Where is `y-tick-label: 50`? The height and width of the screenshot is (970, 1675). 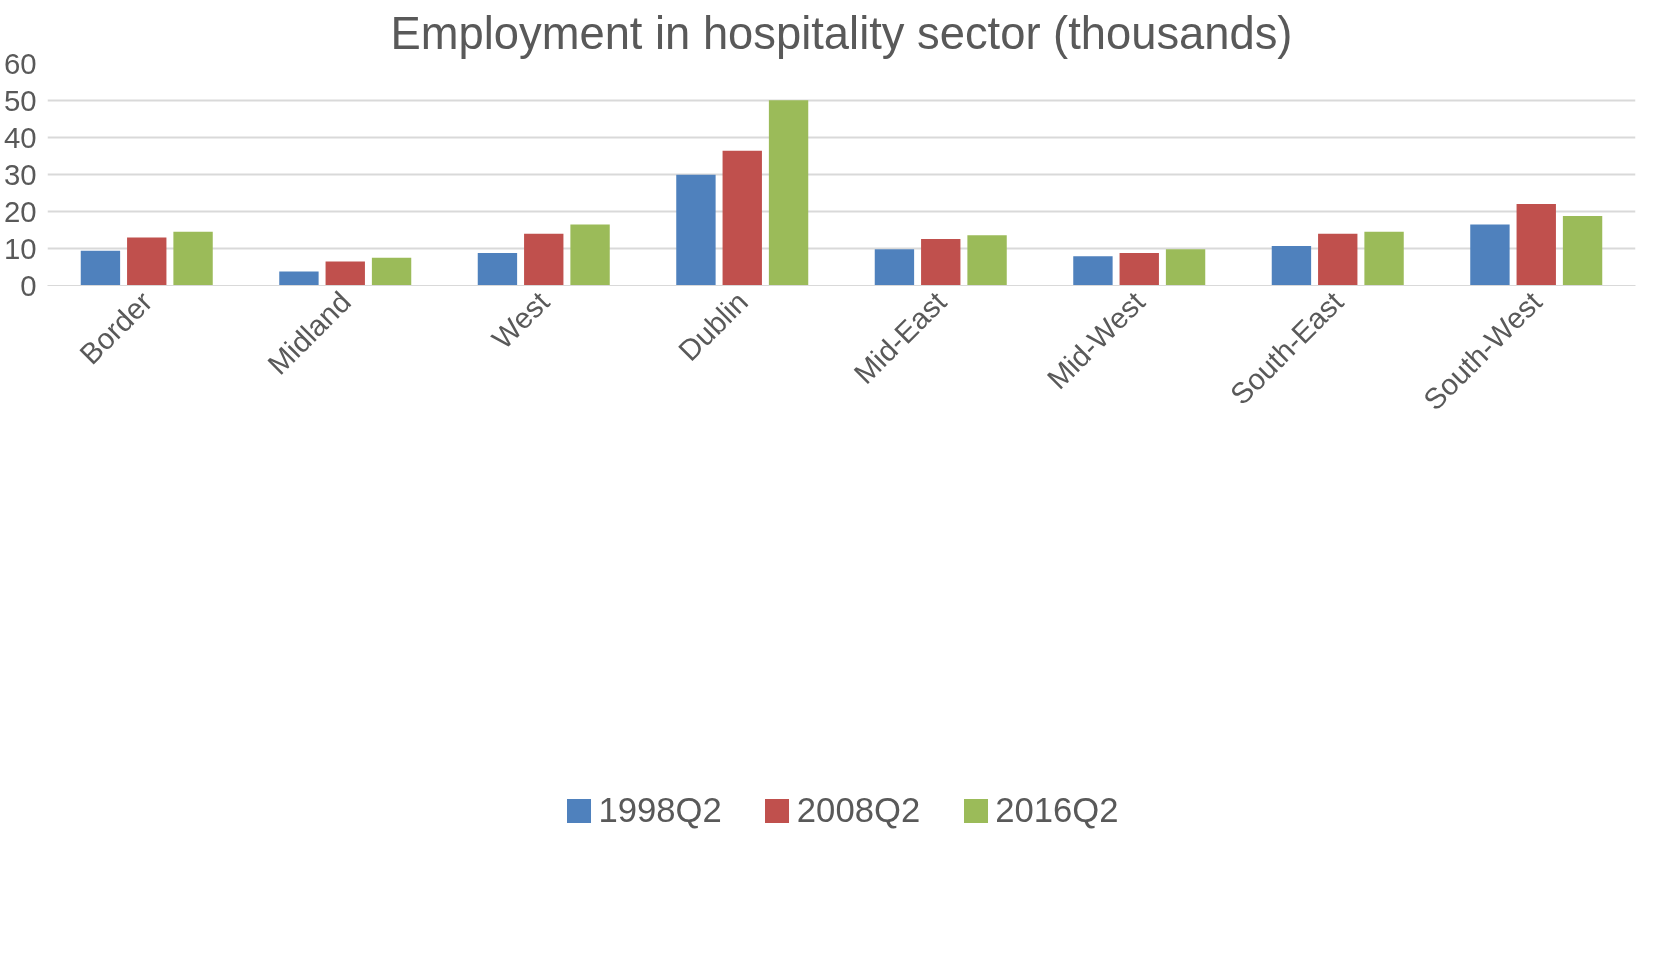 y-tick-label: 50 is located at coordinates (20, 100).